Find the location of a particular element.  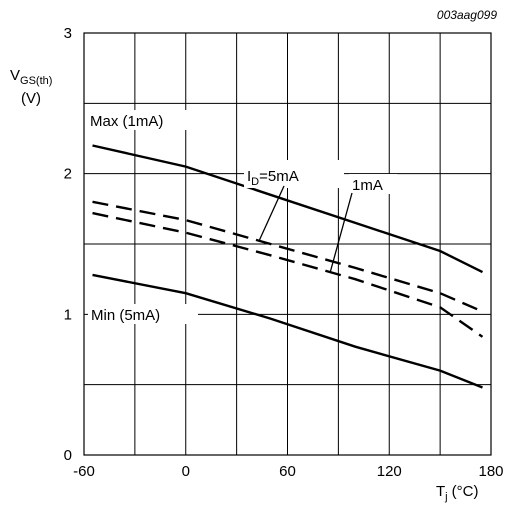

x-axis-label: Tj (°C) is located at coordinates (457, 493).